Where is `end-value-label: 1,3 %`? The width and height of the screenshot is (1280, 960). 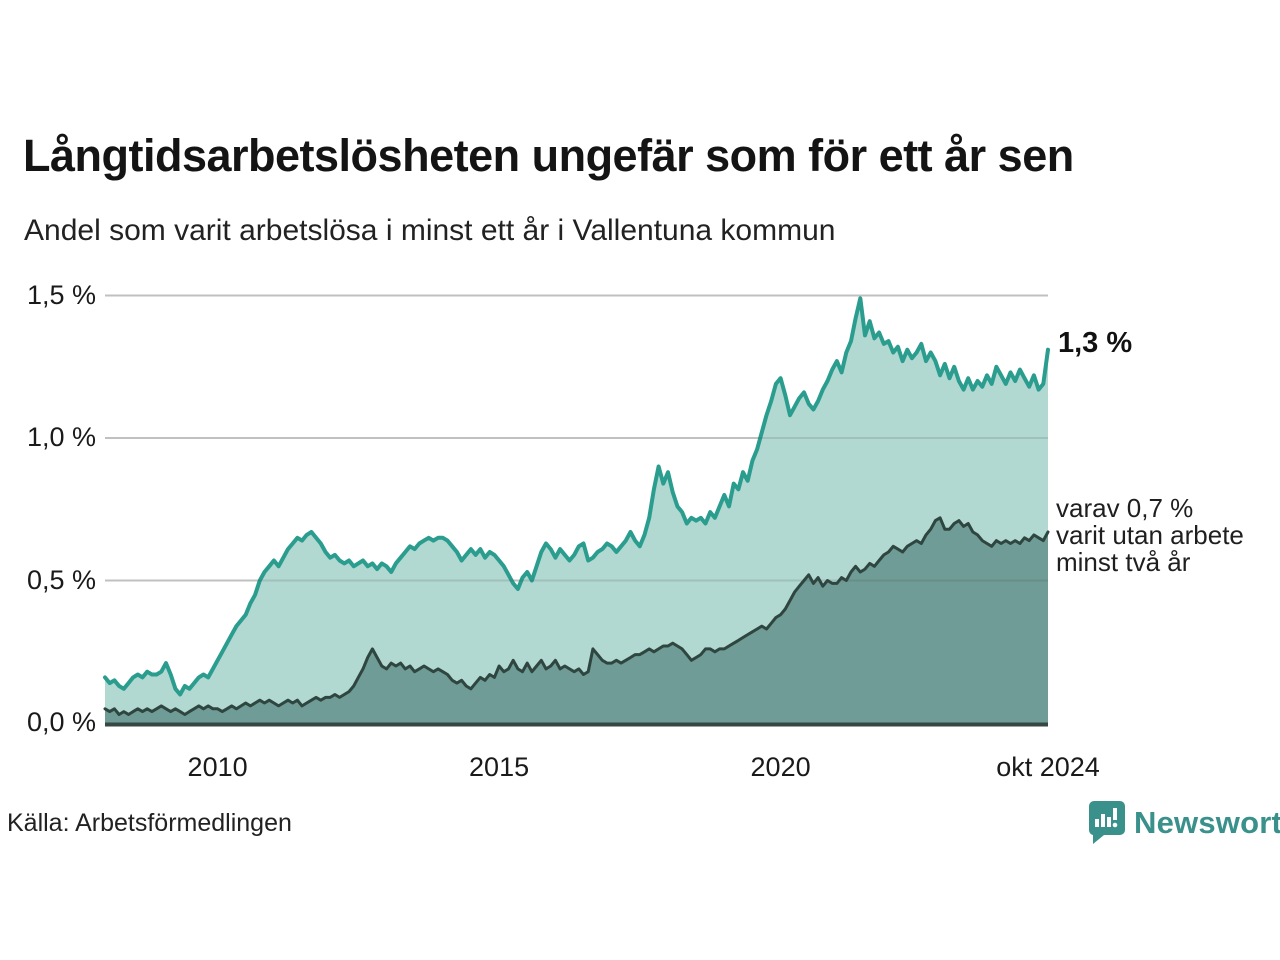 end-value-label: 1,3 % is located at coordinates (1095, 343).